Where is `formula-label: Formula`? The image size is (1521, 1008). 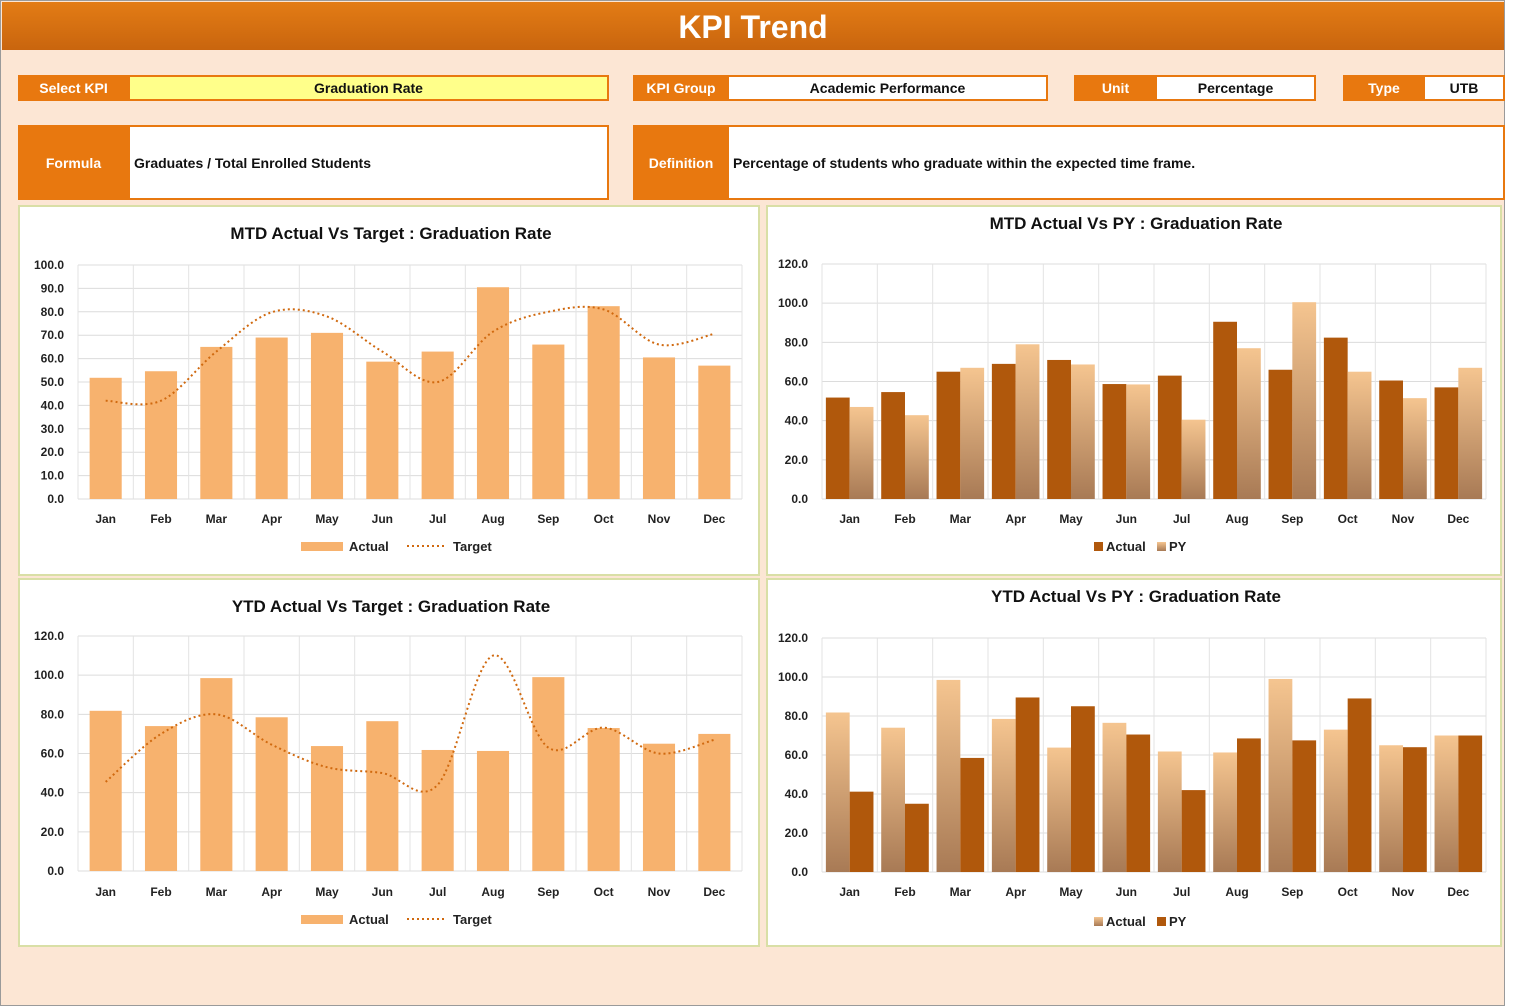 formula-label: Formula is located at coordinates (73, 162).